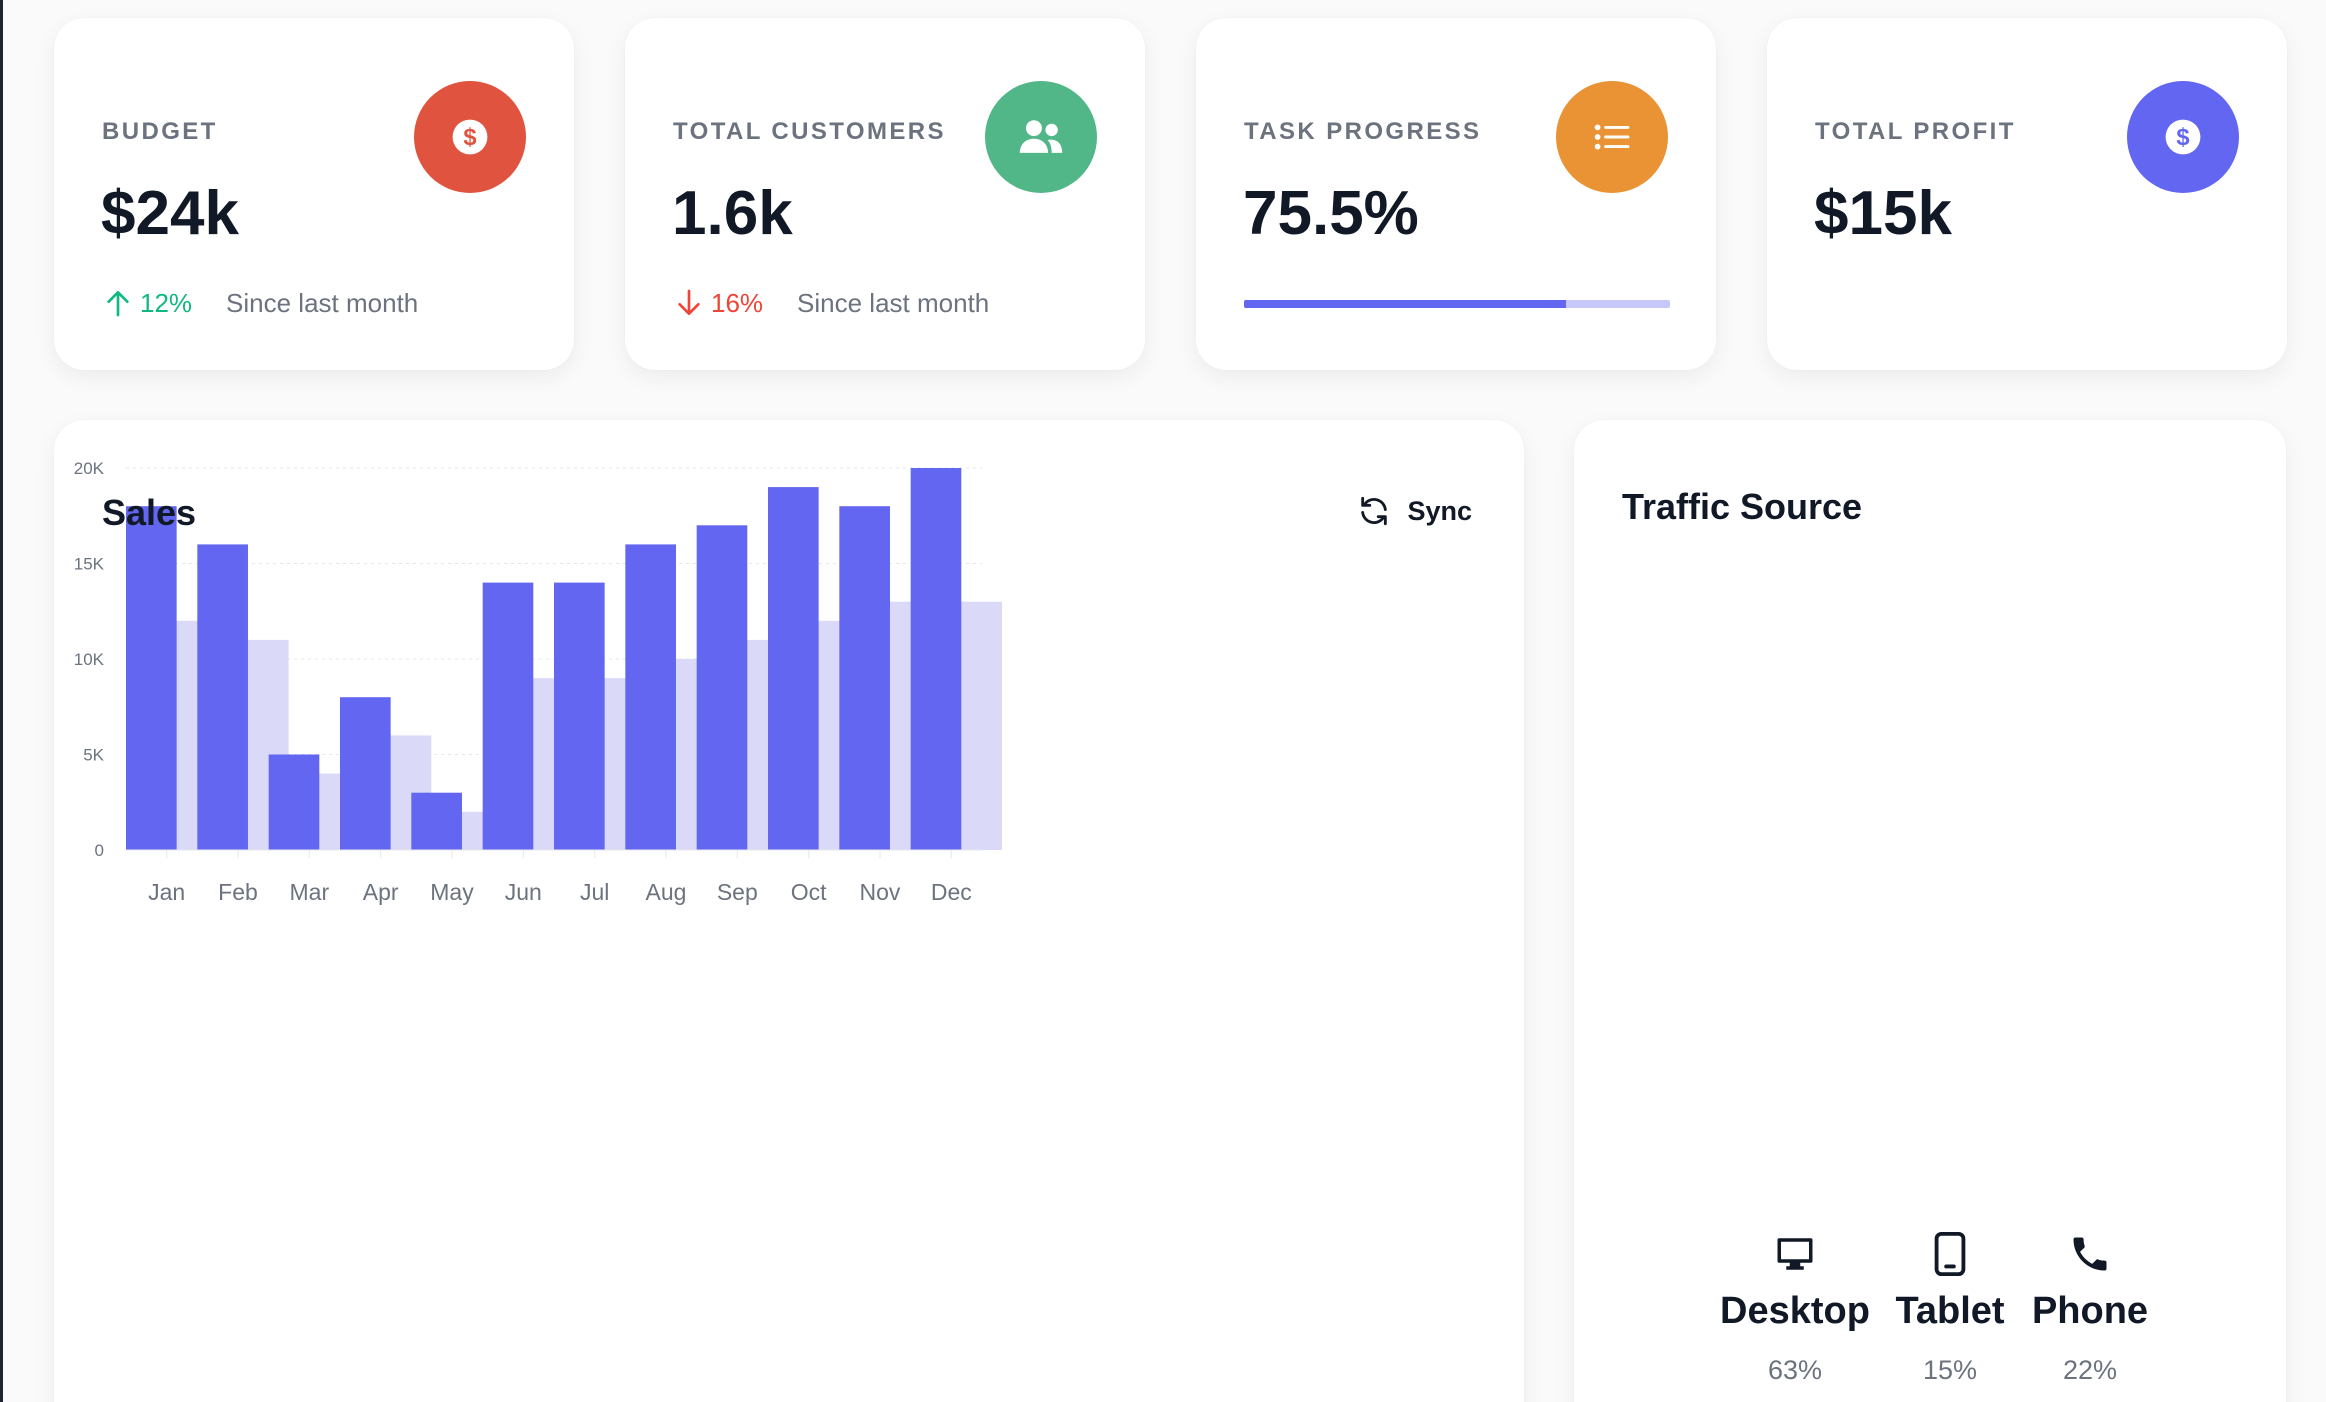  What do you see at coordinates (809, 892) in the screenshot?
I see `x-tick-label: Oct` at bounding box center [809, 892].